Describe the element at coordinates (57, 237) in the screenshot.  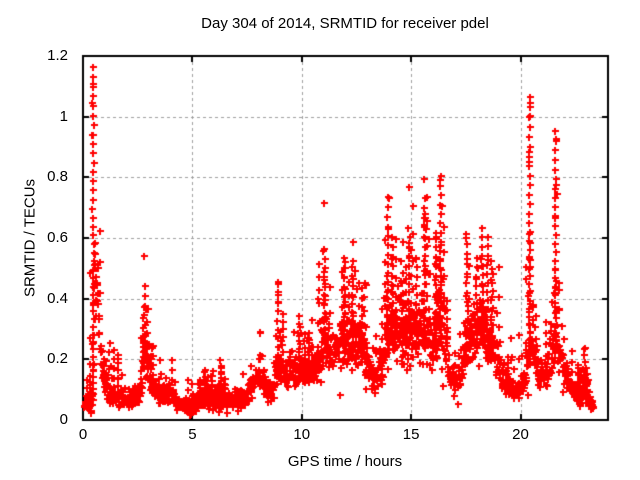
I see `y-tick-label: 0.6` at that location.